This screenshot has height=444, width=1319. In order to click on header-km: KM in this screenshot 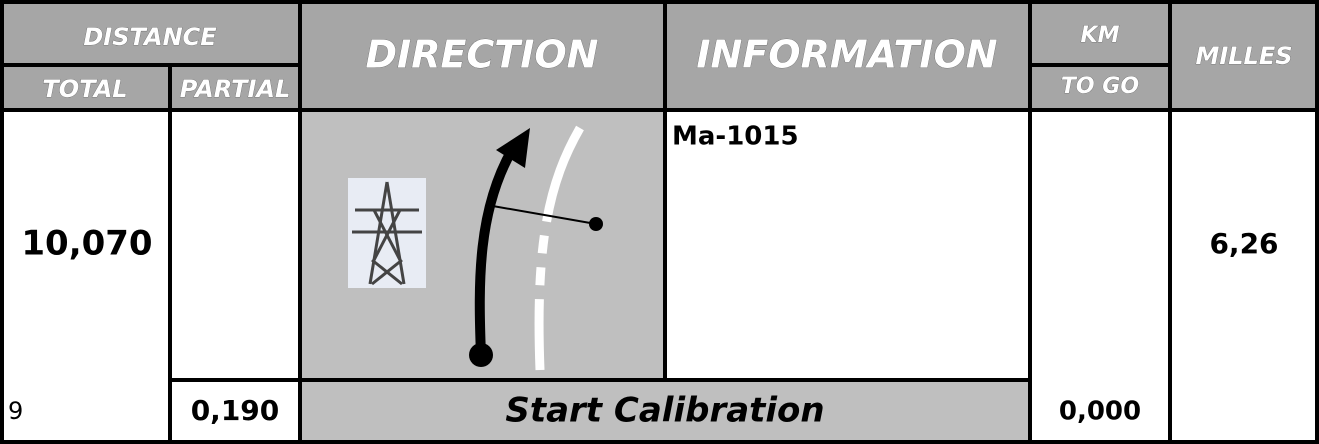, I will do `click(1100, 35)`.